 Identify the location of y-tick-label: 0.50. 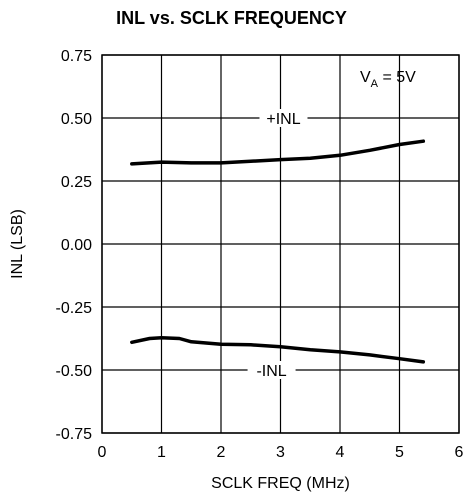
(76, 119).